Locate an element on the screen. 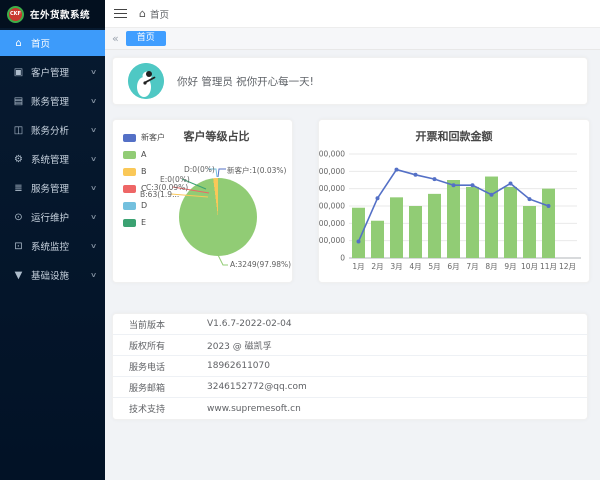 This screenshot has height=480, width=600. avatar is located at coordinates (146, 81).